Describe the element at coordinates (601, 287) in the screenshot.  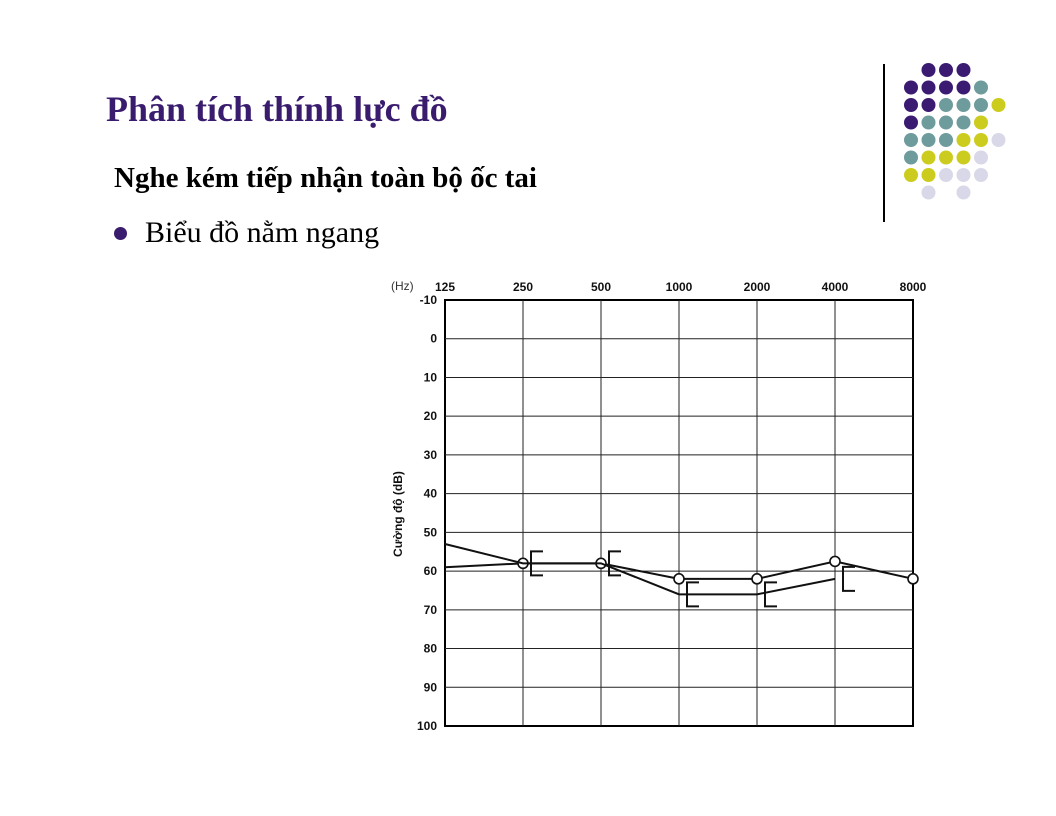
I see `x-tick-label: 500` at that location.